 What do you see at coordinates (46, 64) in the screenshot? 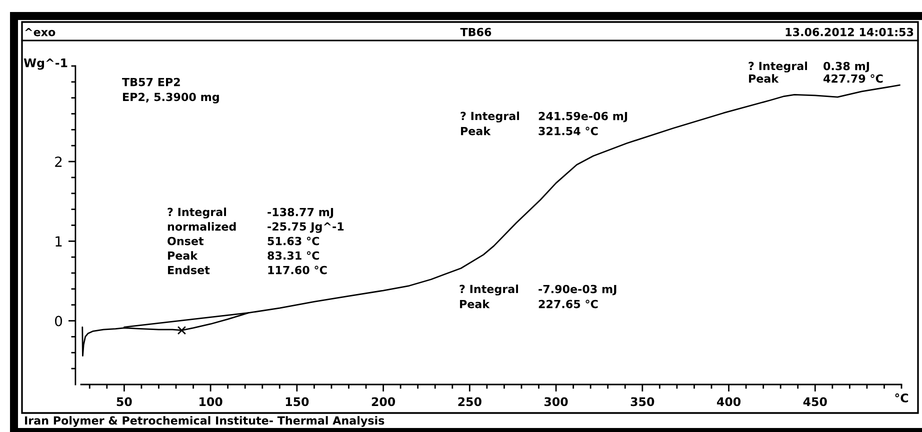
I see `y-axis-title: Wg^-1` at bounding box center [46, 64].